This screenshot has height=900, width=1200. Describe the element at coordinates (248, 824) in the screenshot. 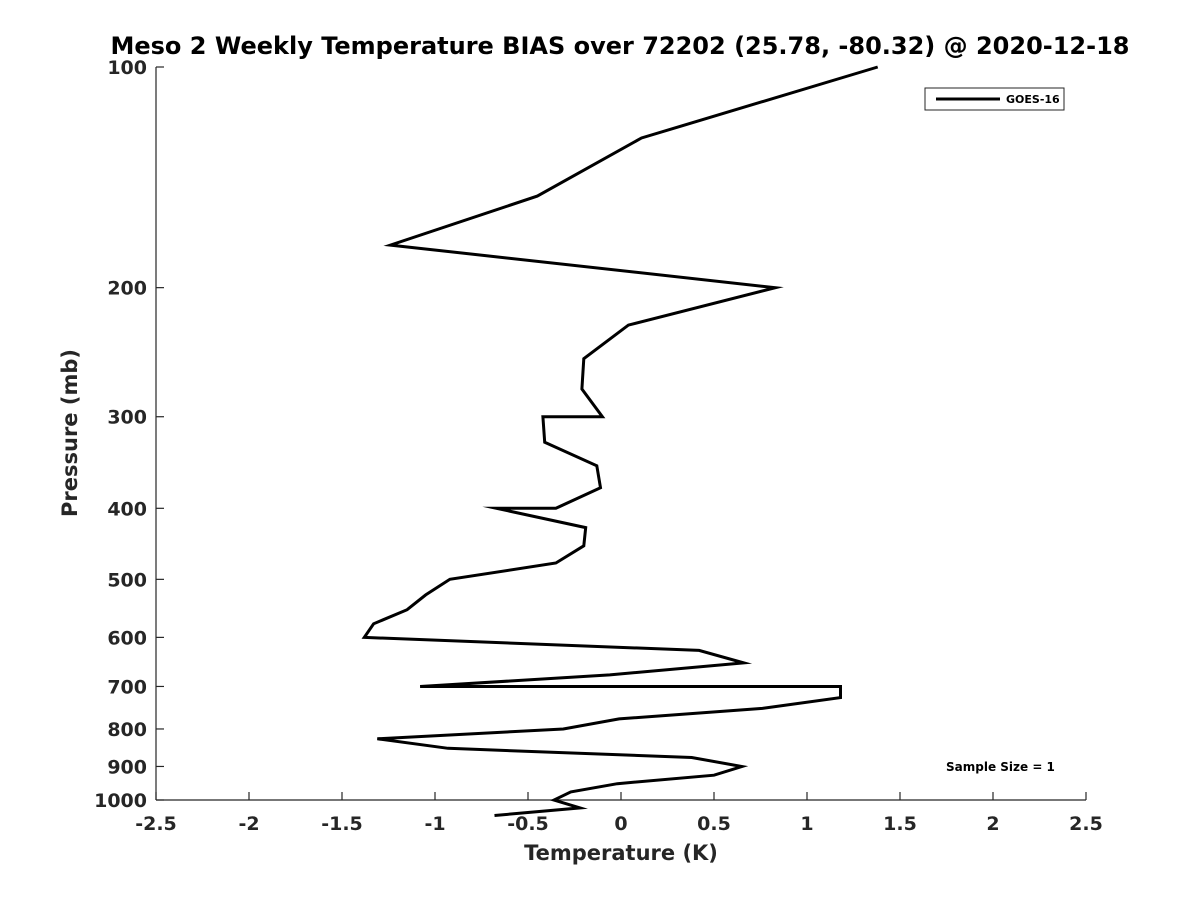

I see `x-tick-label: -2` at that location.